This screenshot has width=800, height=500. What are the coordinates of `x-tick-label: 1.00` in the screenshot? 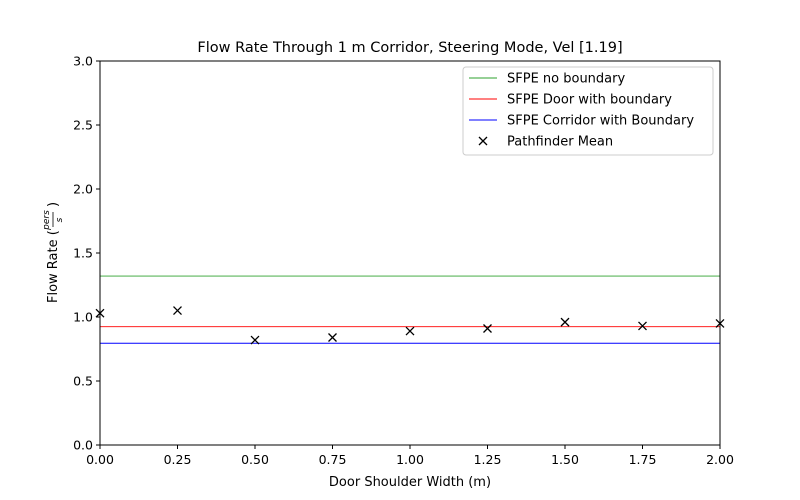 It's located at (410, 459).